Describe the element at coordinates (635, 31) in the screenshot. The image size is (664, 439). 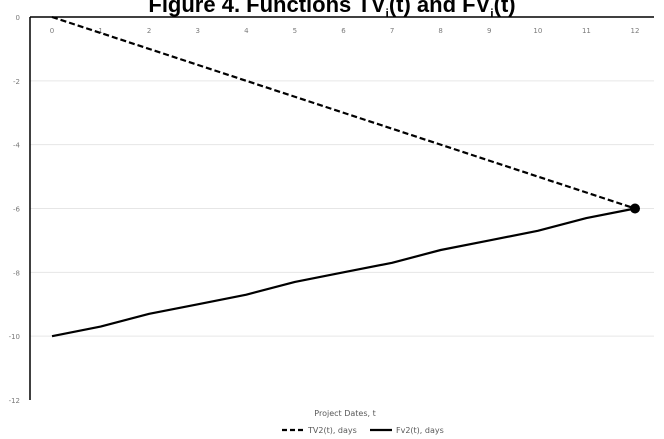
I see `x-tick-label-12: 12` at that location.